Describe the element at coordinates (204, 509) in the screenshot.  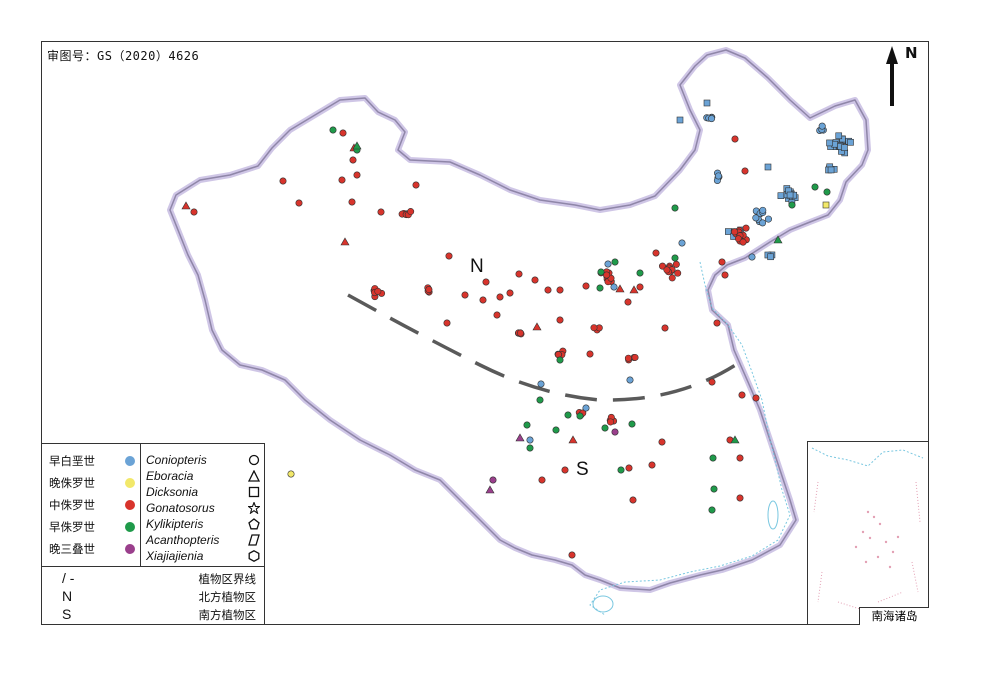
I see `legend-genus-gonatosorus: Gonatosorus` at that location.